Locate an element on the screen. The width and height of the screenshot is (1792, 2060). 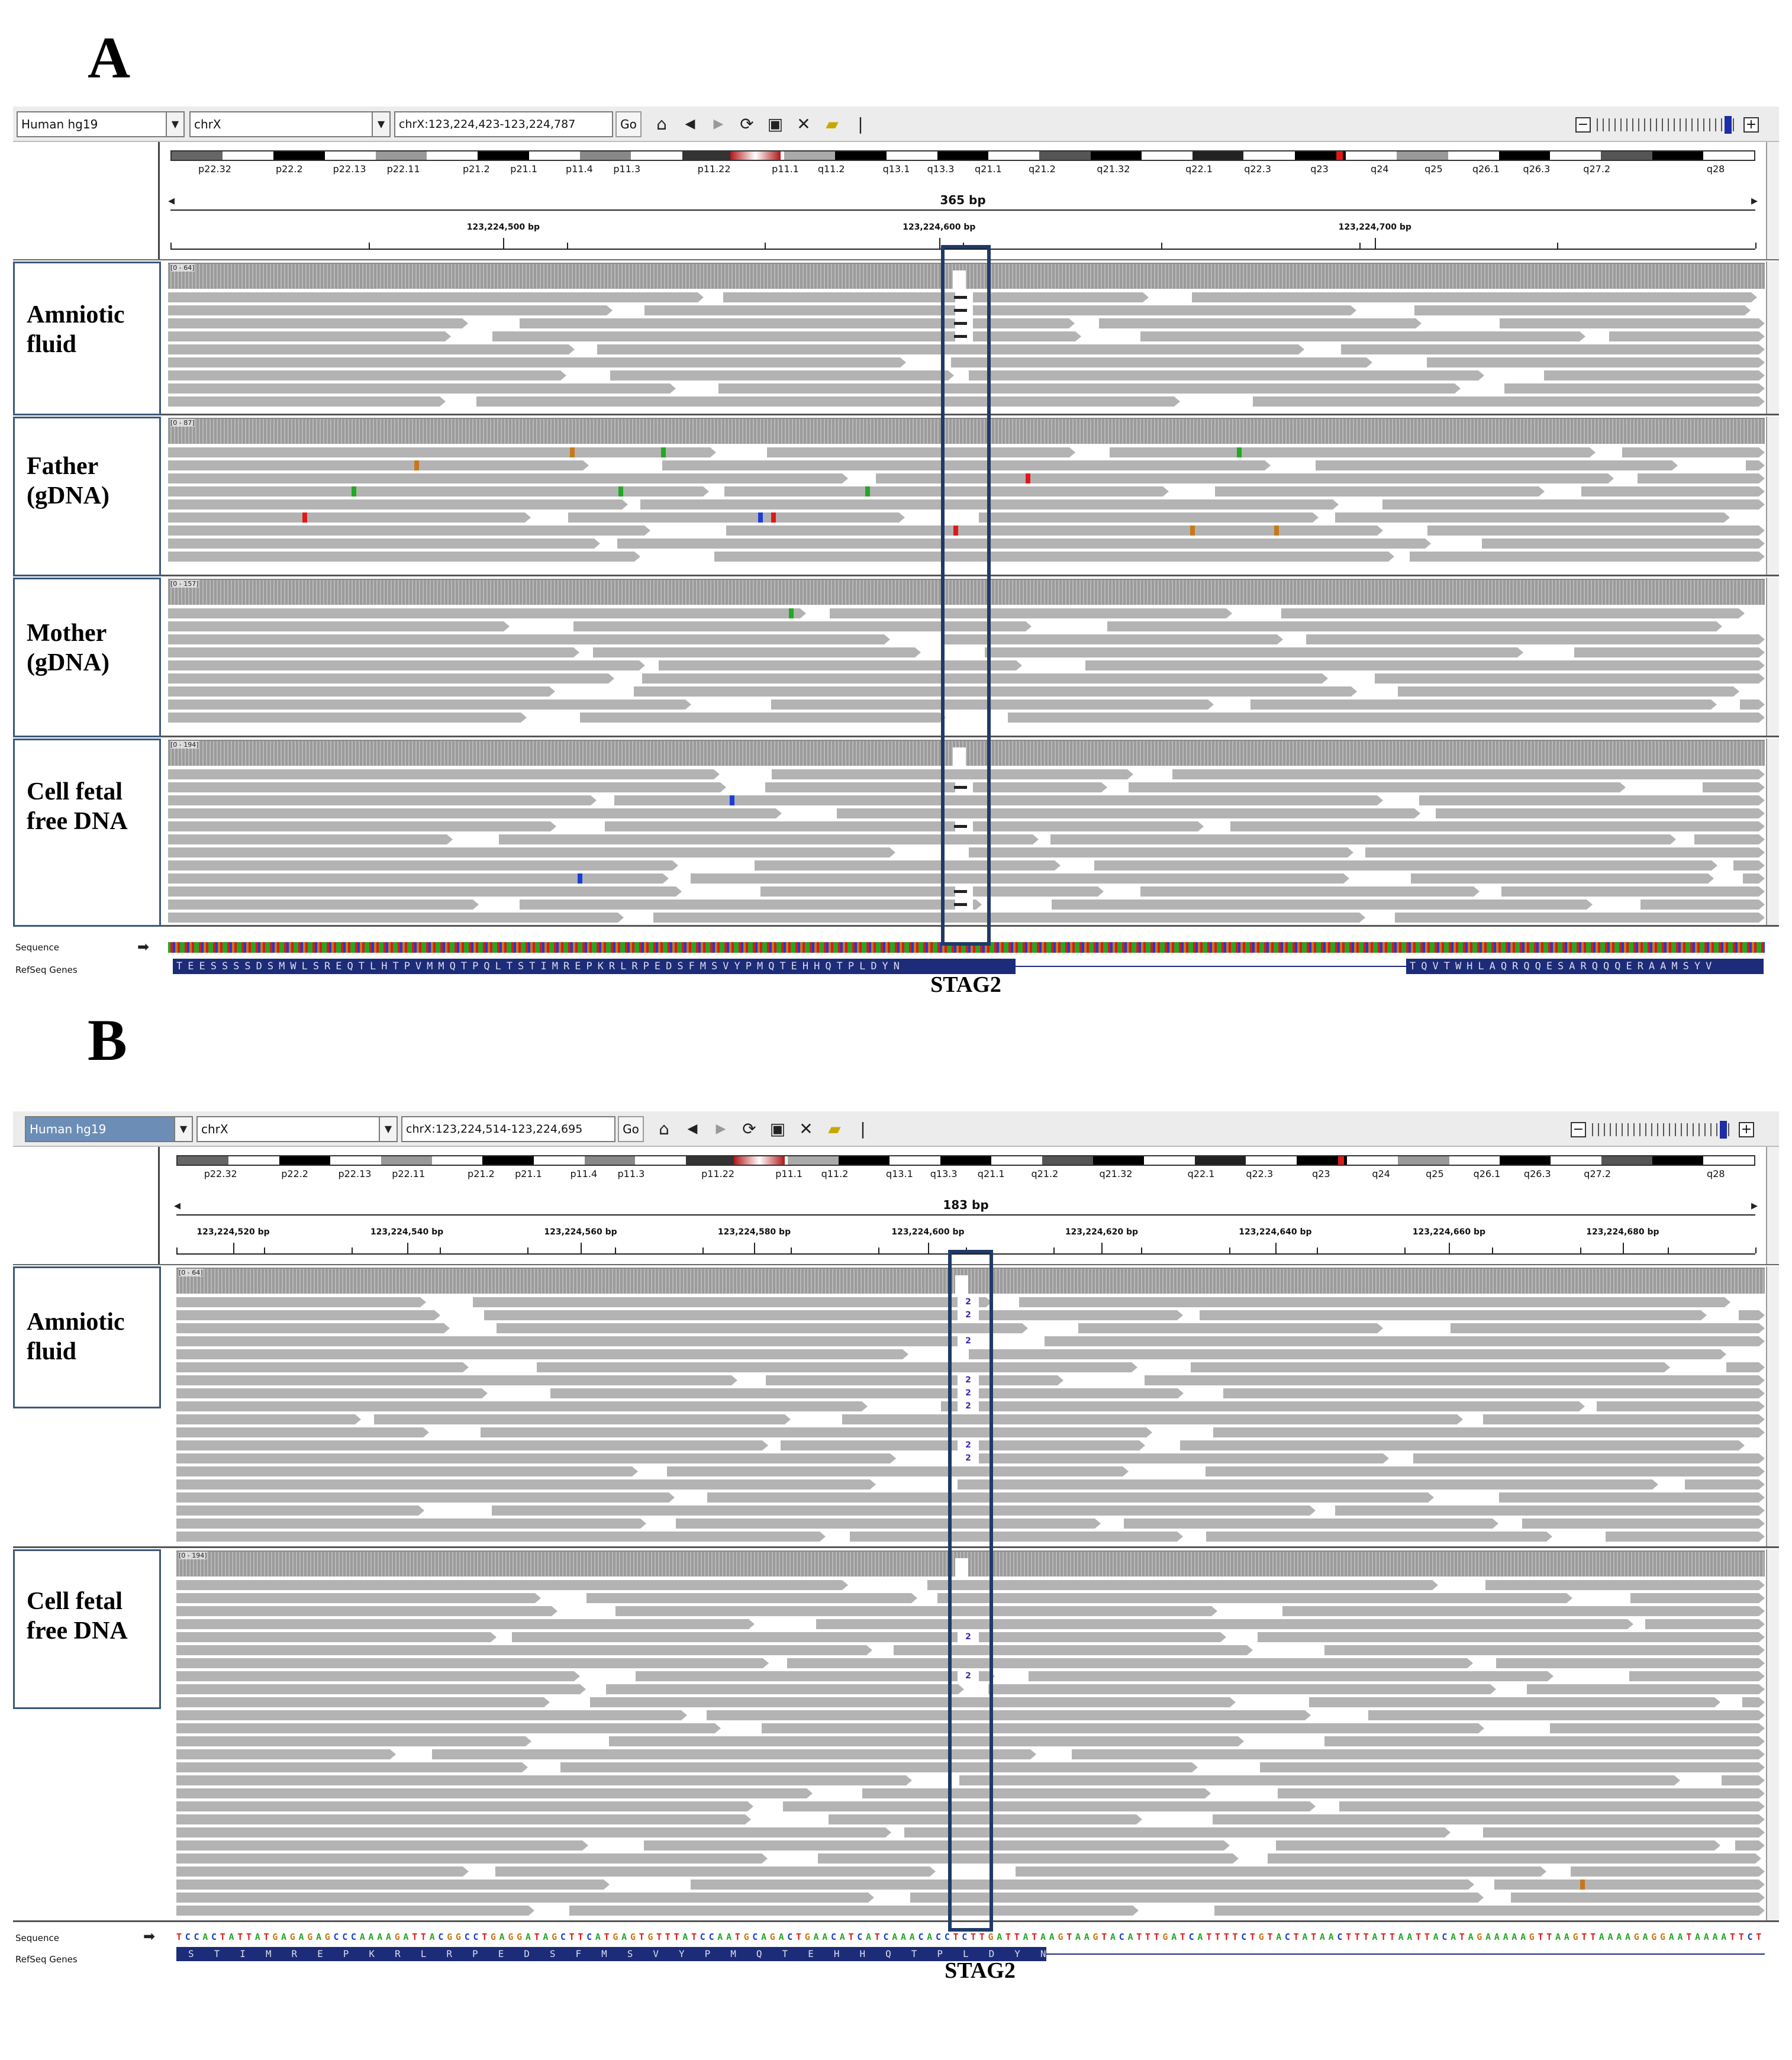
locus-input: chrX:123,224,423-123,224,787 is located at coordinates (504, 124).